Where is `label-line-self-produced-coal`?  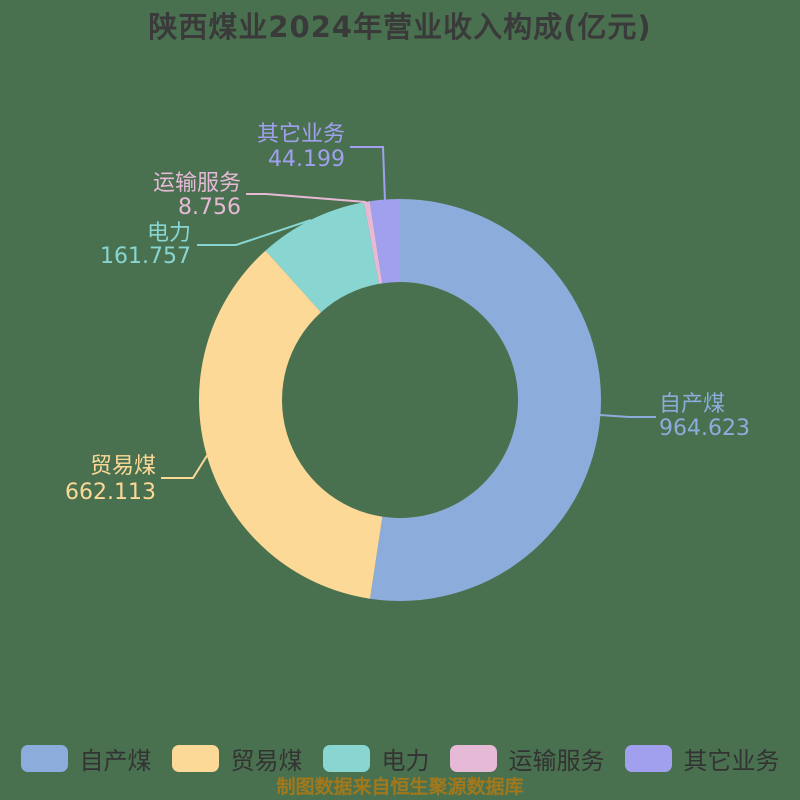
label-line-self-produced-coal is located at coordinates (627, 416).